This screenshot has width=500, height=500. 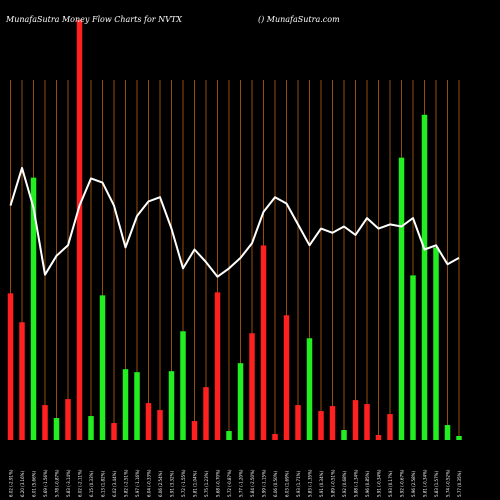 What do you see at coordinates (459, 484) in the screenshot?
I see `x-tick-label: 5.77 (0.35%)` at bounding box center [459, 484].